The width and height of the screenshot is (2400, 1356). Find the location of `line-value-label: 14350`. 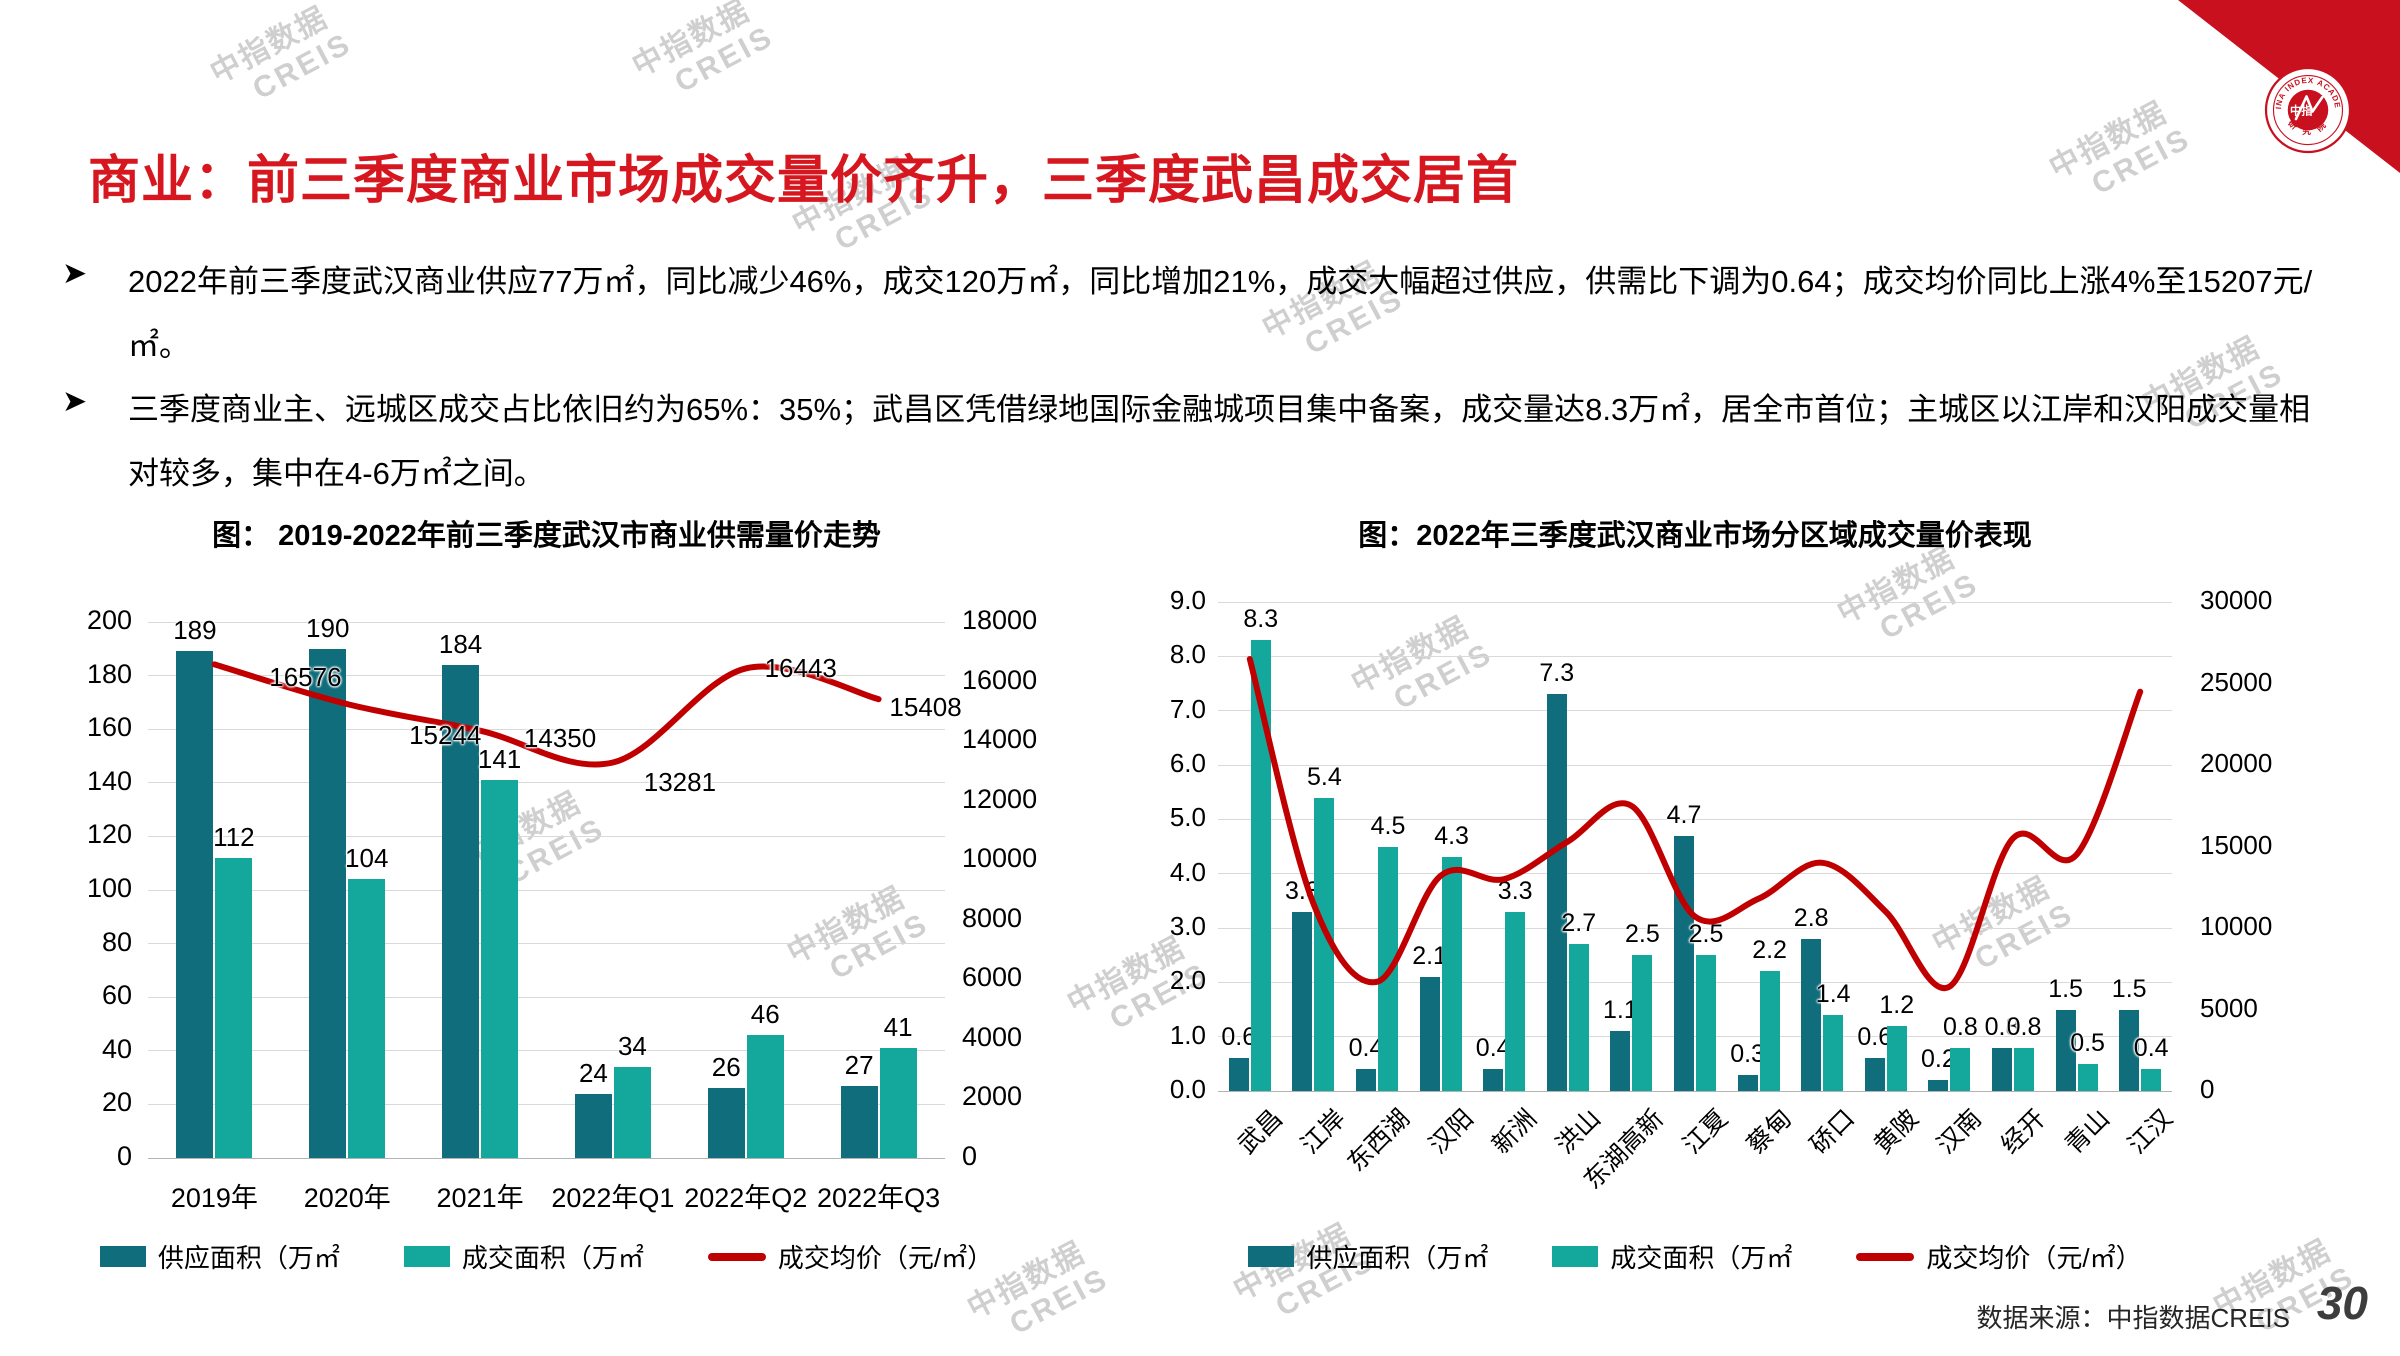

line-value-label: 14350 is located at coordinates (560, 737).